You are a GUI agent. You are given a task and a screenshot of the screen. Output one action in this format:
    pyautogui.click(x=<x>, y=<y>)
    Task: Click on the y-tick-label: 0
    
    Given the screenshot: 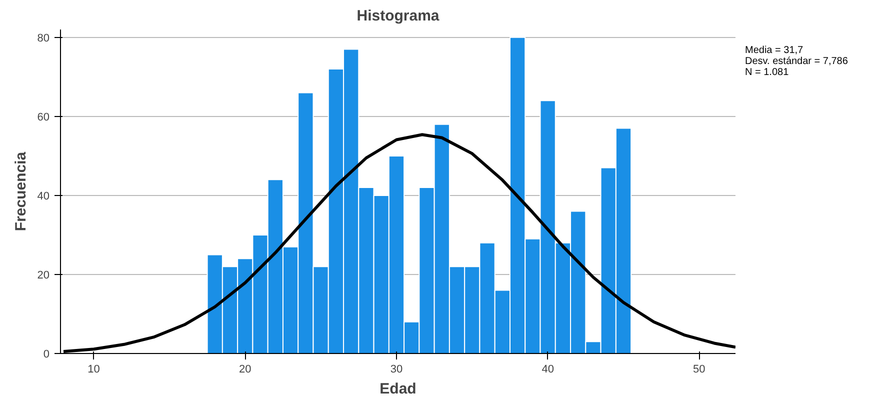 What is the action you would take?
    pyautogui.click(x=46, y=354)
    